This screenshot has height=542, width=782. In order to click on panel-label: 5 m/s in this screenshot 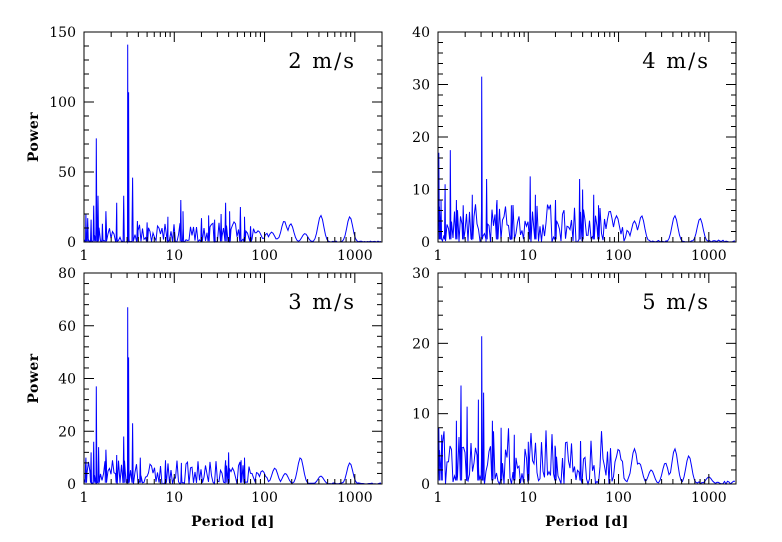, I will do `click(676, 302)`.